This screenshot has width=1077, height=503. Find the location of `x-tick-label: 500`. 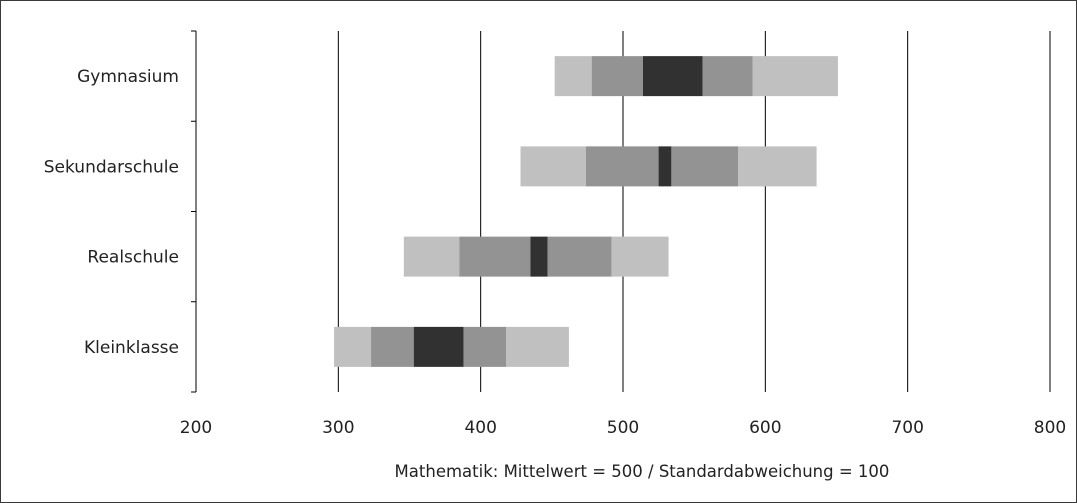

x-tick-label: 500 is located at coordinates (623, 428).